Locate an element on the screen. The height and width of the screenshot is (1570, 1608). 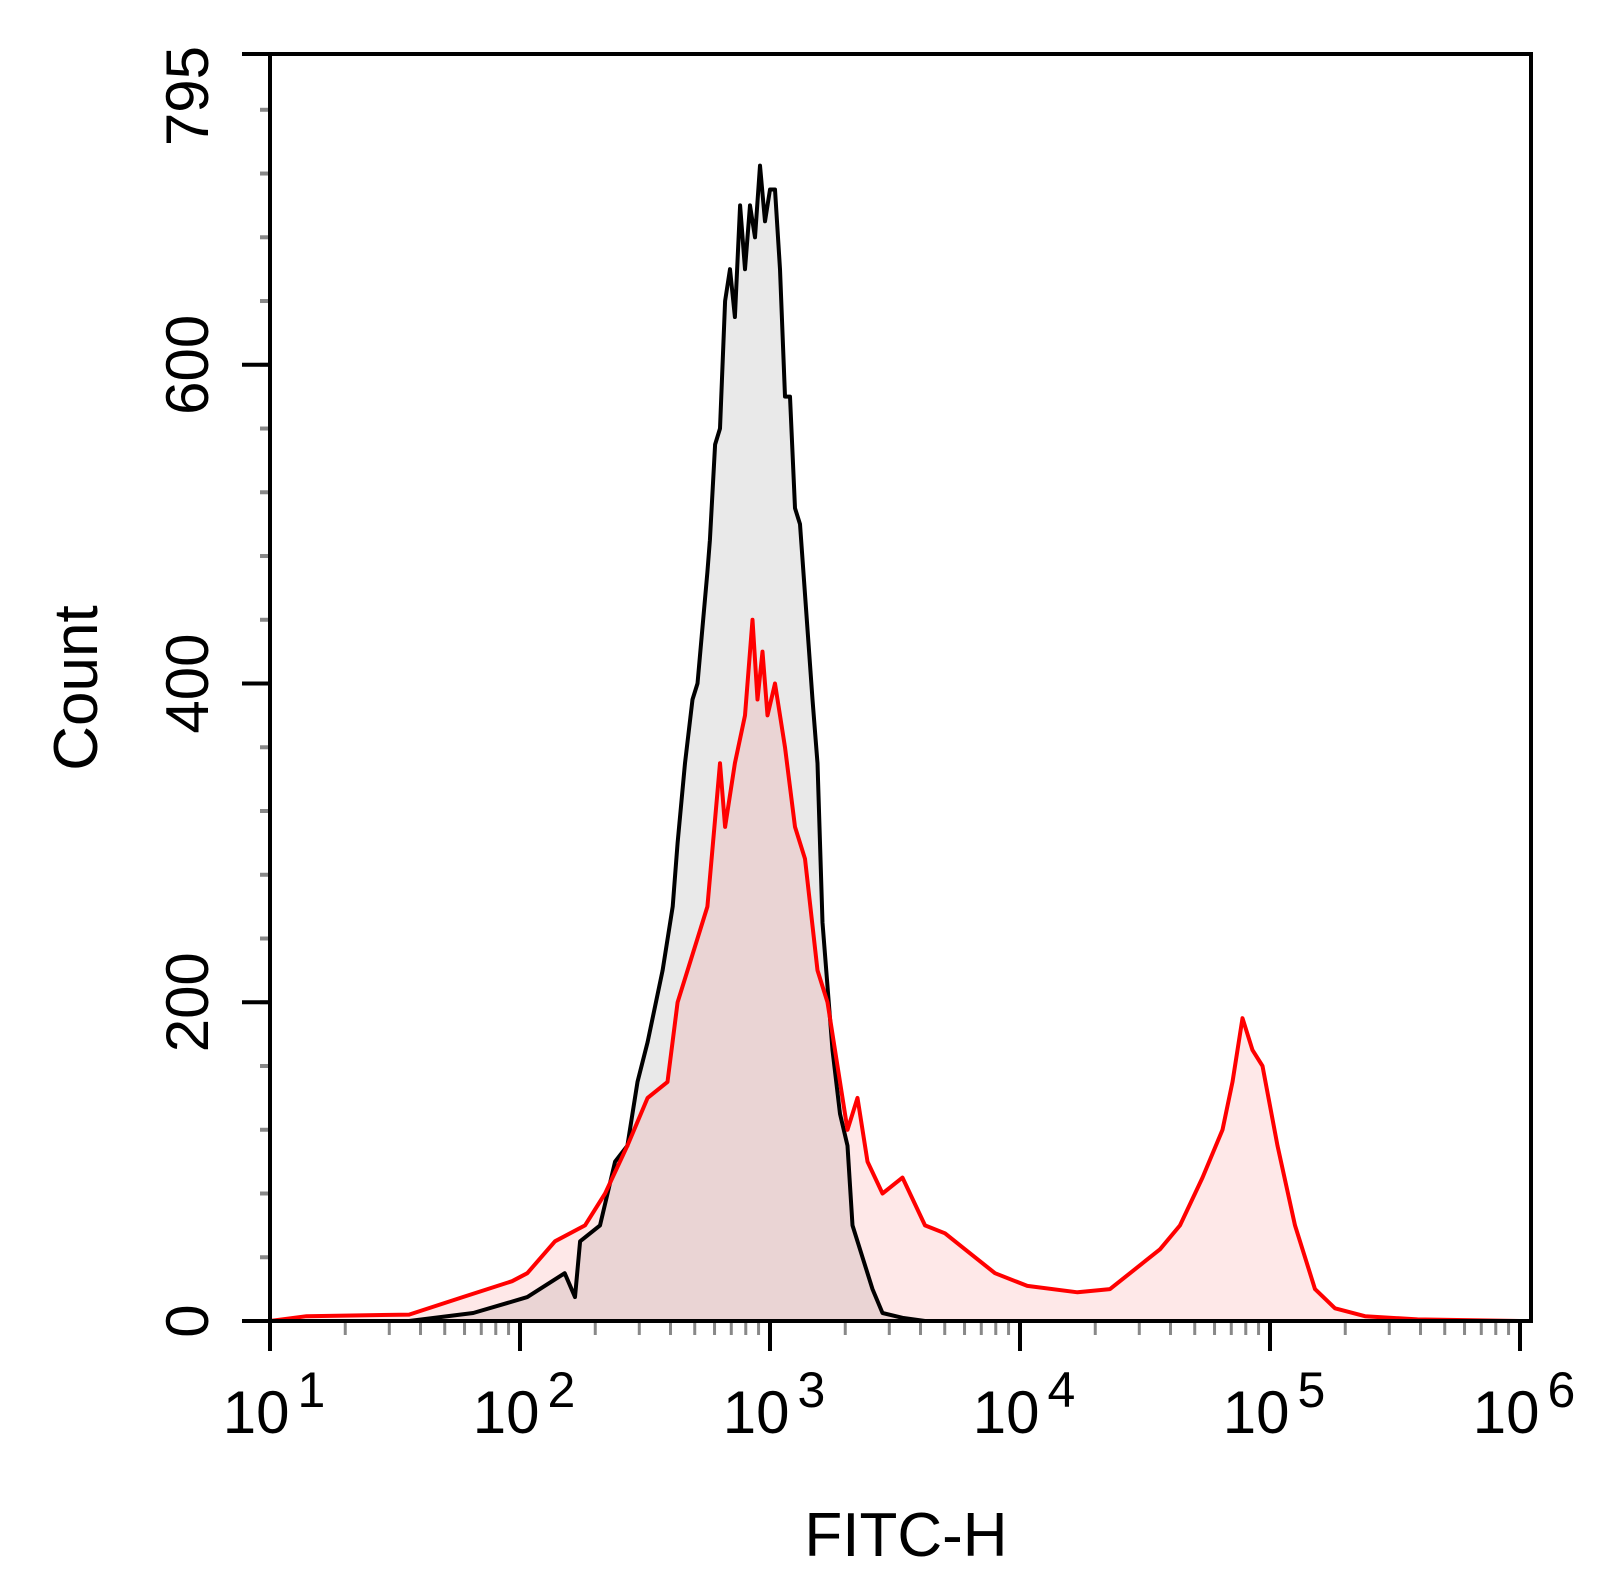
x-tick-label: 10 4 is located at coordinates (1024, 1404).